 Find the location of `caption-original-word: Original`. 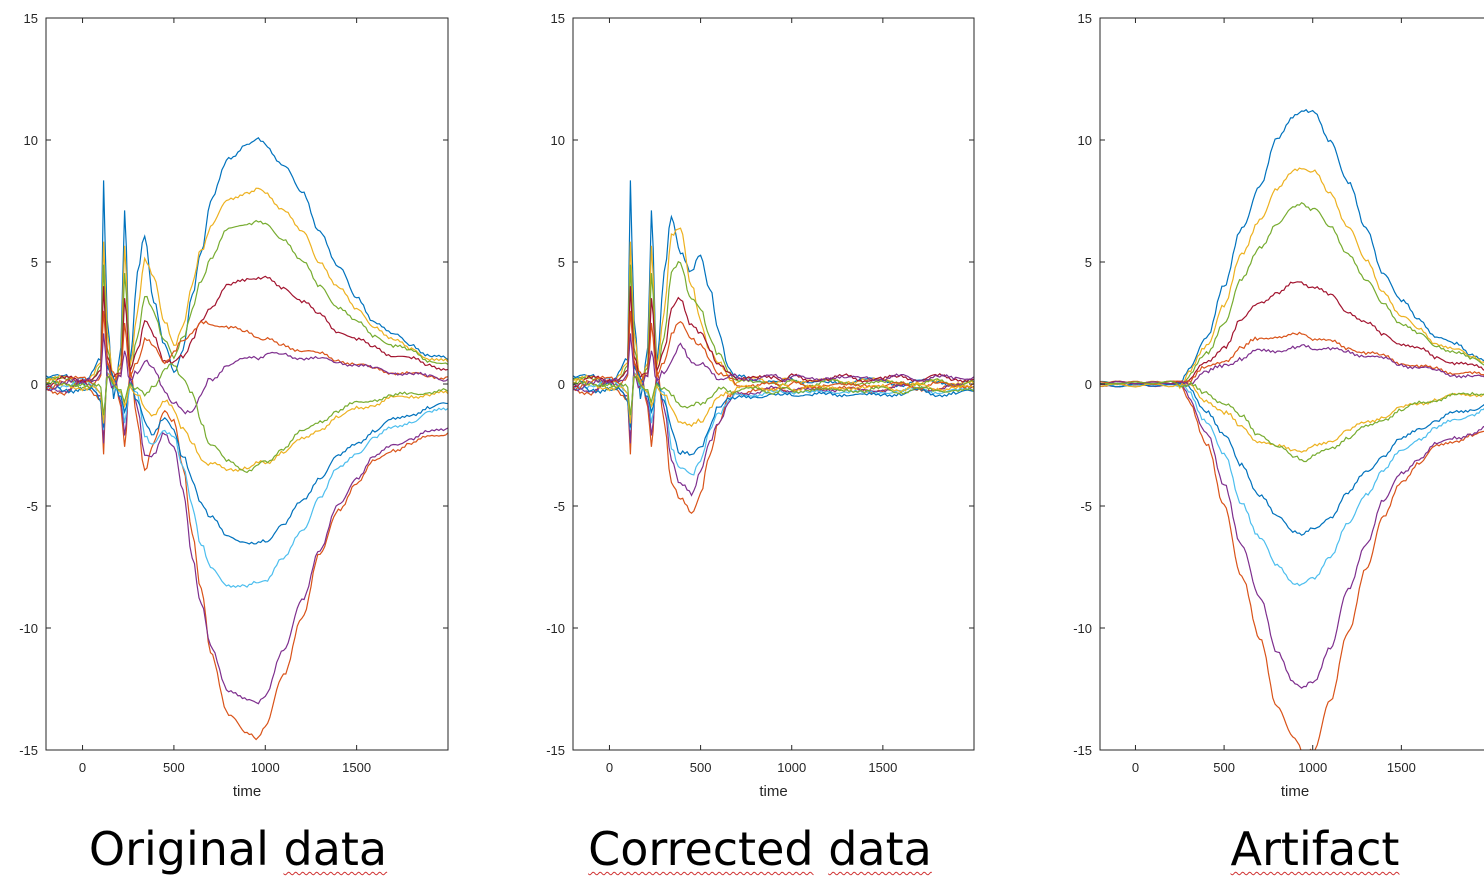

caption-original-word: Original is located at coordinates (178, 849).